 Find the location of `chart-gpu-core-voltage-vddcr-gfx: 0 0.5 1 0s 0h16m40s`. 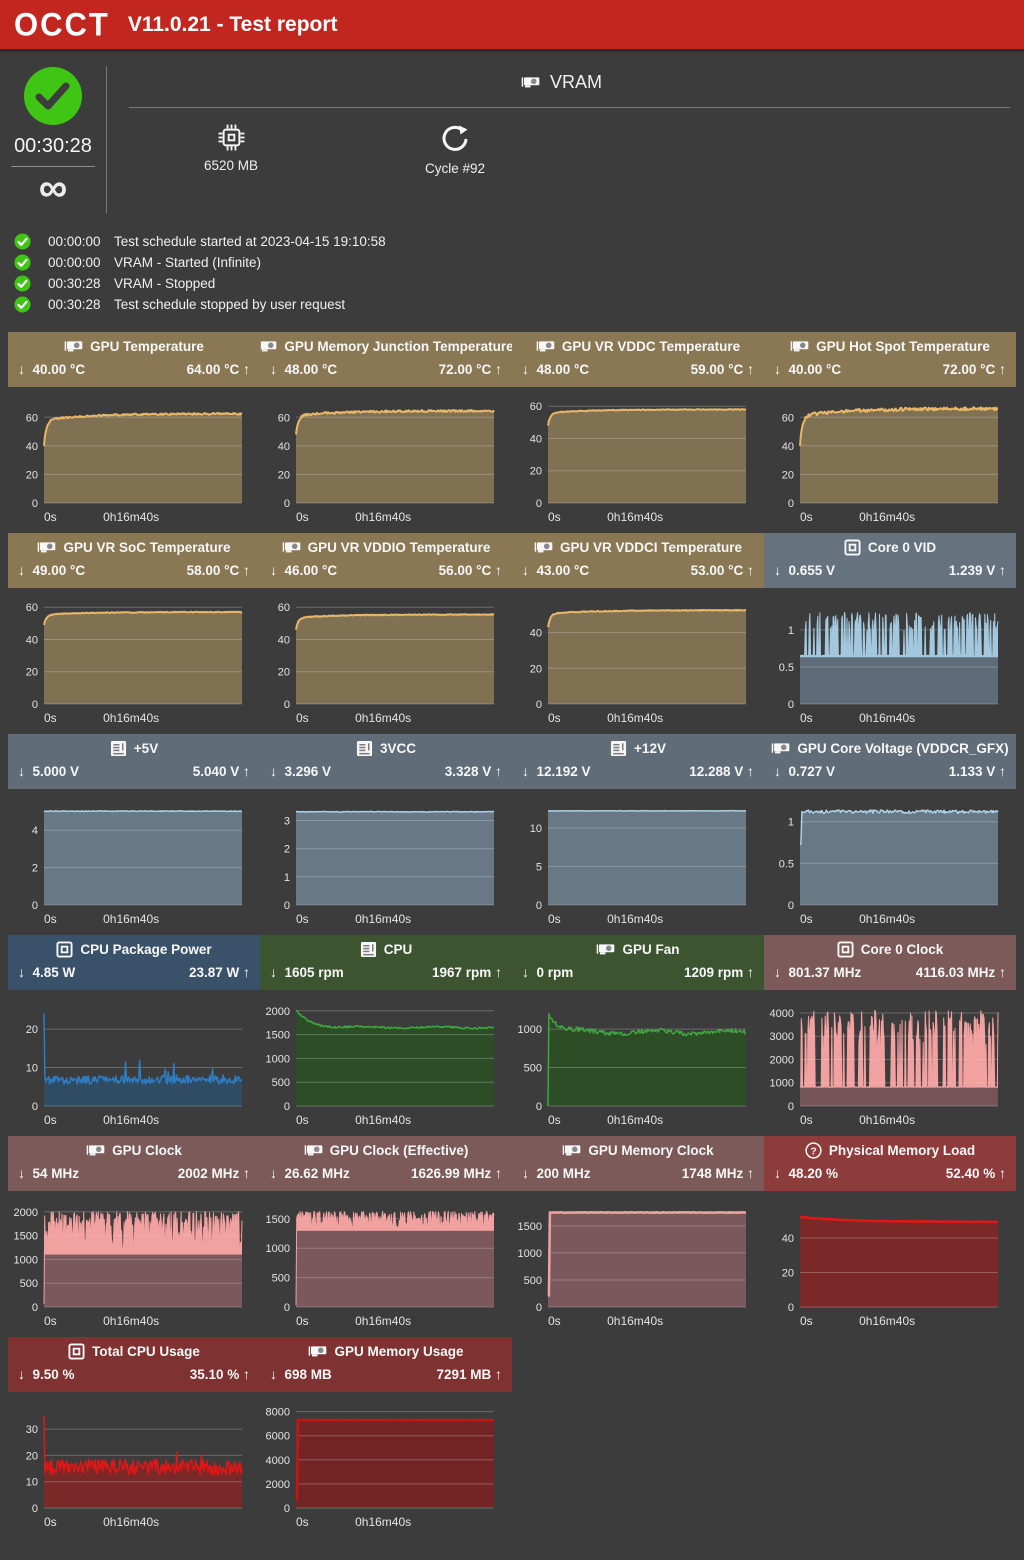

chart-gpu-core-voltage-vddcr-gfx: 0 0.5 1 0s 0h16m40s is located at coordinates (890, 864).